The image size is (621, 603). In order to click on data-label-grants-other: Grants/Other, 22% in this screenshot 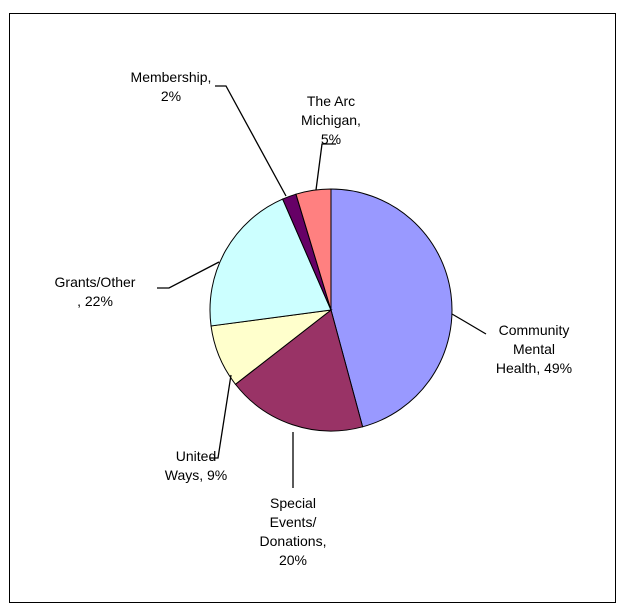, I will do `click(95, 291)`.